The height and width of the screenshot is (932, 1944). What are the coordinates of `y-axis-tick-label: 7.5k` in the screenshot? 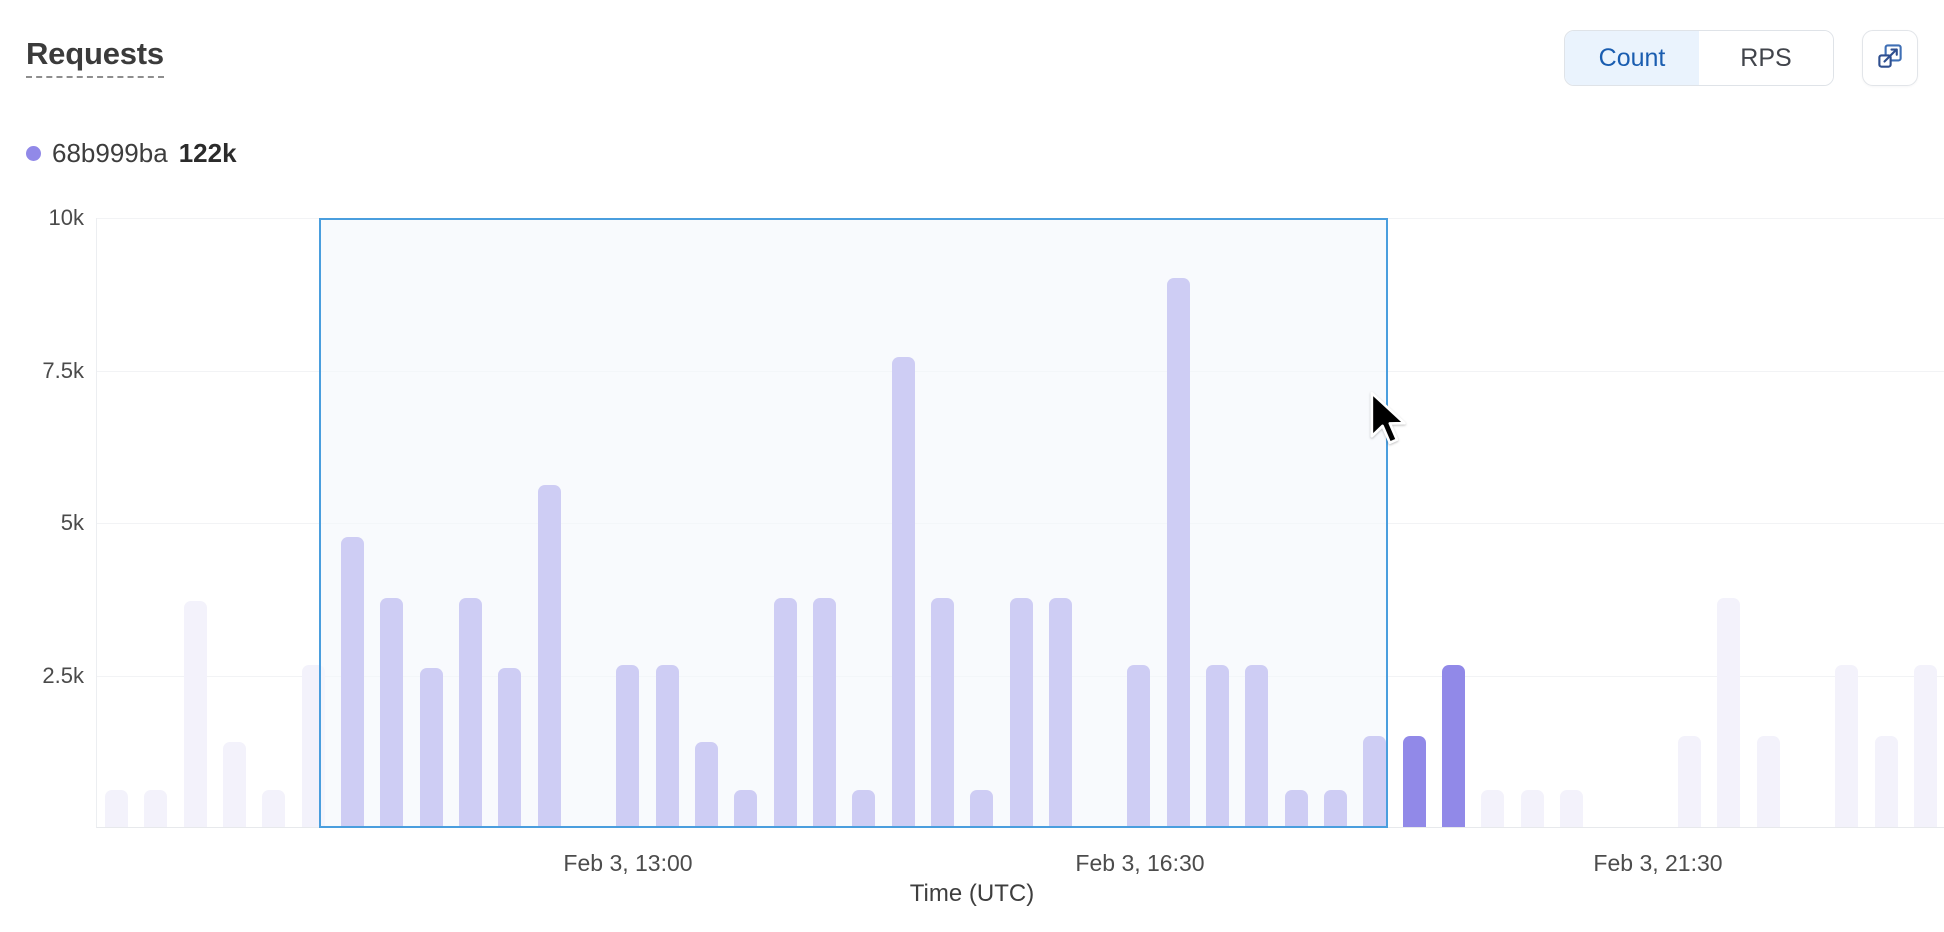 It's located at (63, 370).